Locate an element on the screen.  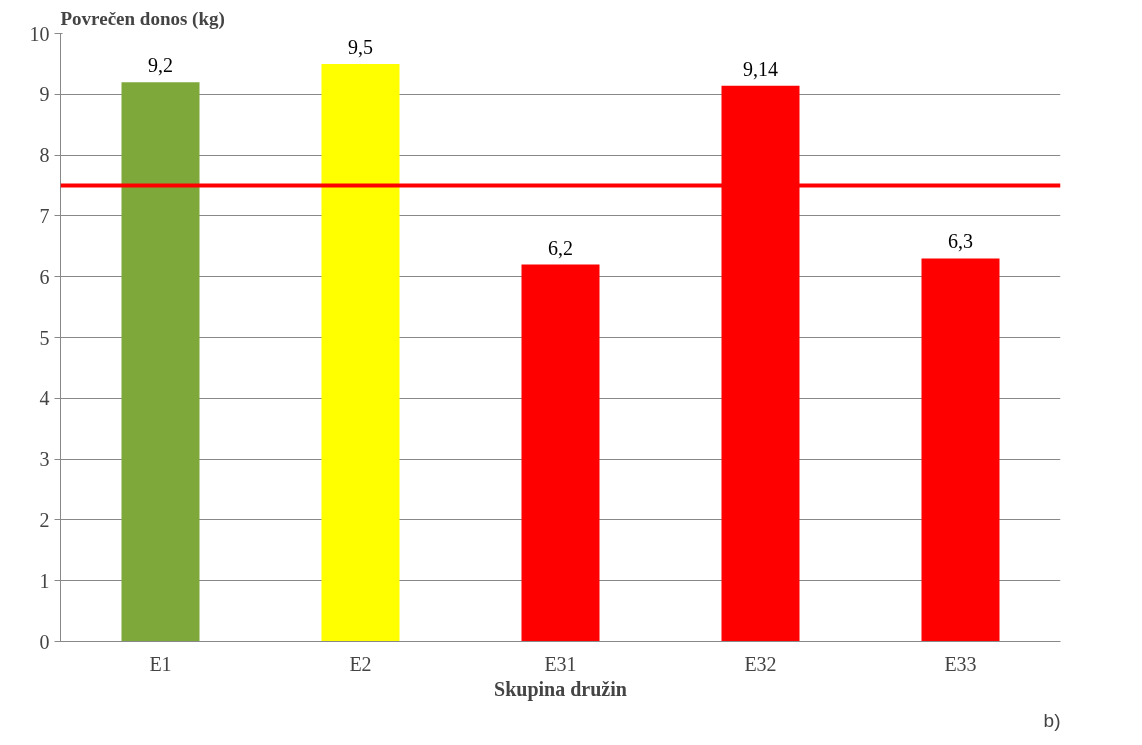
text: b) is located at coordinates (1052, 720).